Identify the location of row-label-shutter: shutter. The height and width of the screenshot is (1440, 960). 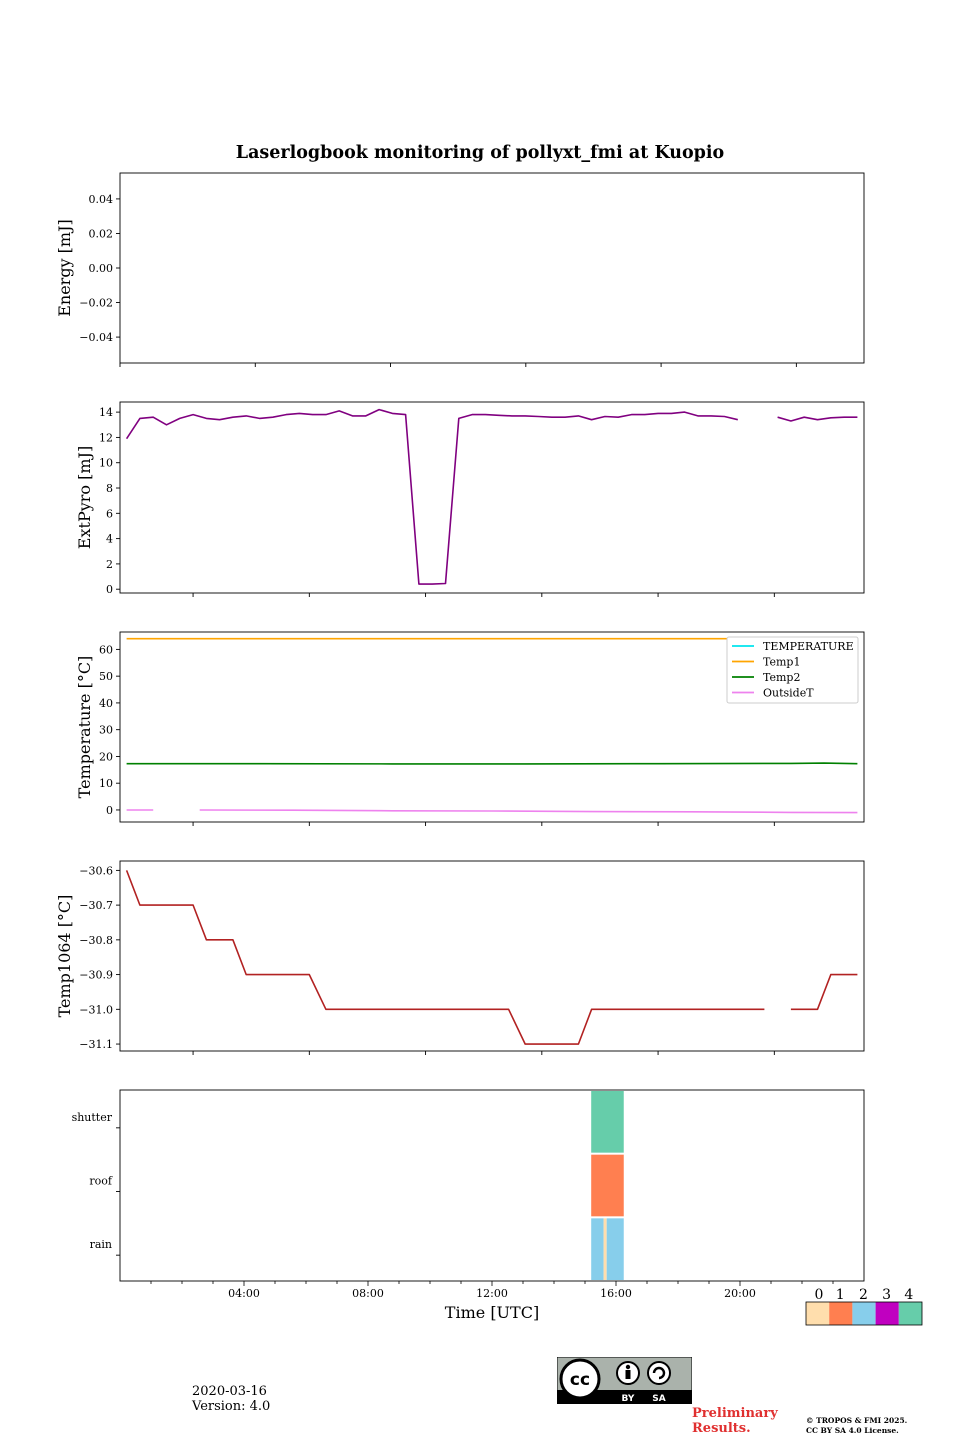
(92, 1117).